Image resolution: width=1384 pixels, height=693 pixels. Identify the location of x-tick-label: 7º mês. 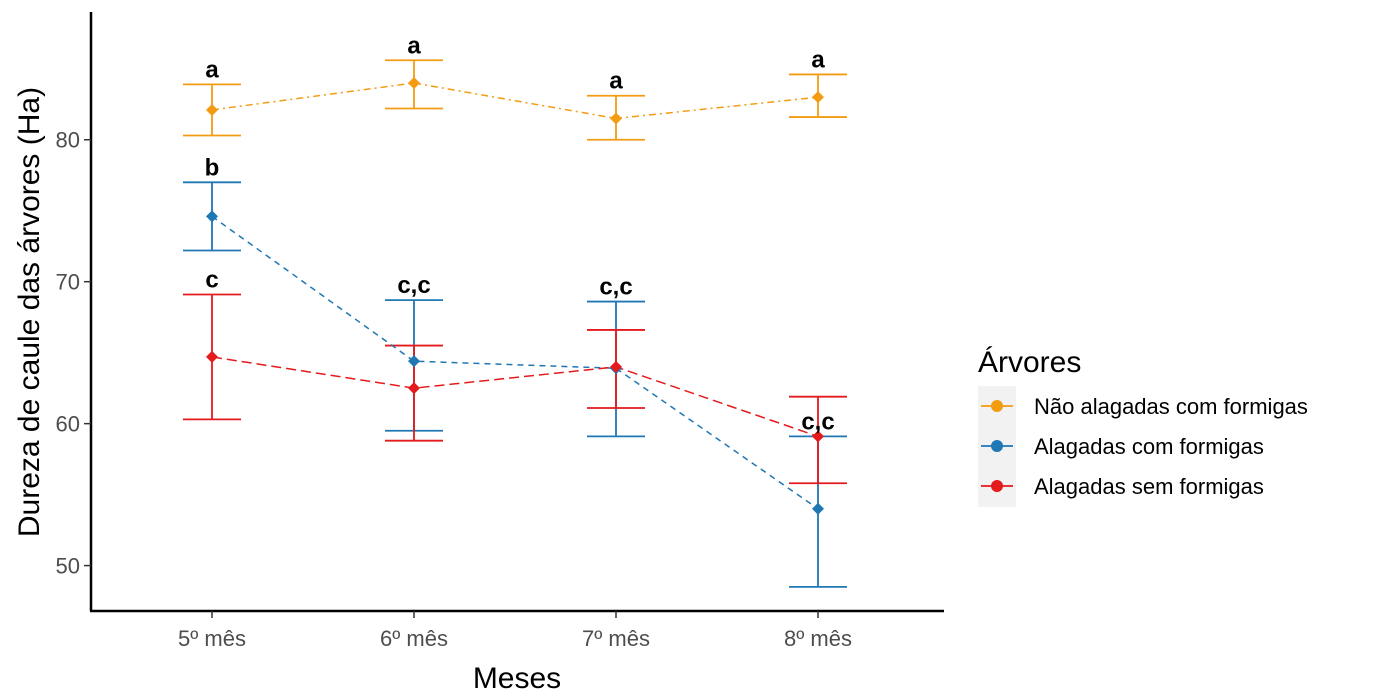
(616, 638).